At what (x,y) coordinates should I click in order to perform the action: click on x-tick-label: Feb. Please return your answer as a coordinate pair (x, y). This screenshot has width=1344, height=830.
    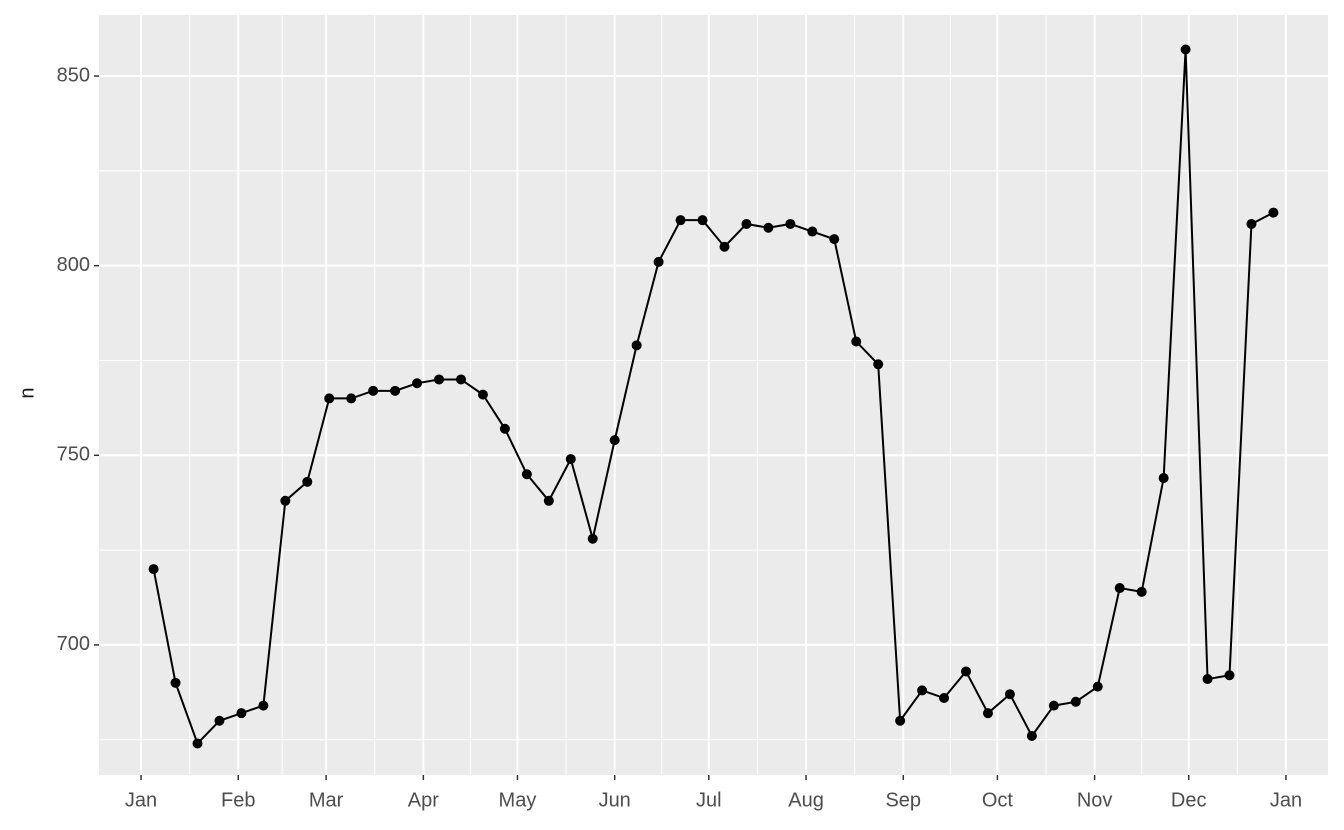
    Looking at the image, I should click on (238, 800).